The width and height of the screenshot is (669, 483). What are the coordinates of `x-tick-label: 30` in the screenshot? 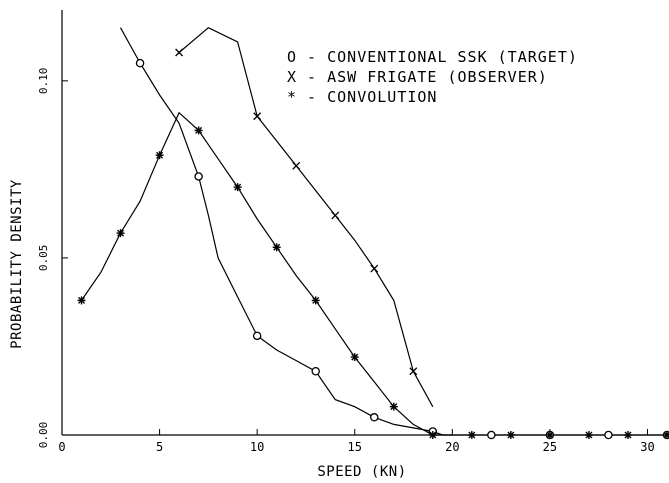 It's located at (647, 447).